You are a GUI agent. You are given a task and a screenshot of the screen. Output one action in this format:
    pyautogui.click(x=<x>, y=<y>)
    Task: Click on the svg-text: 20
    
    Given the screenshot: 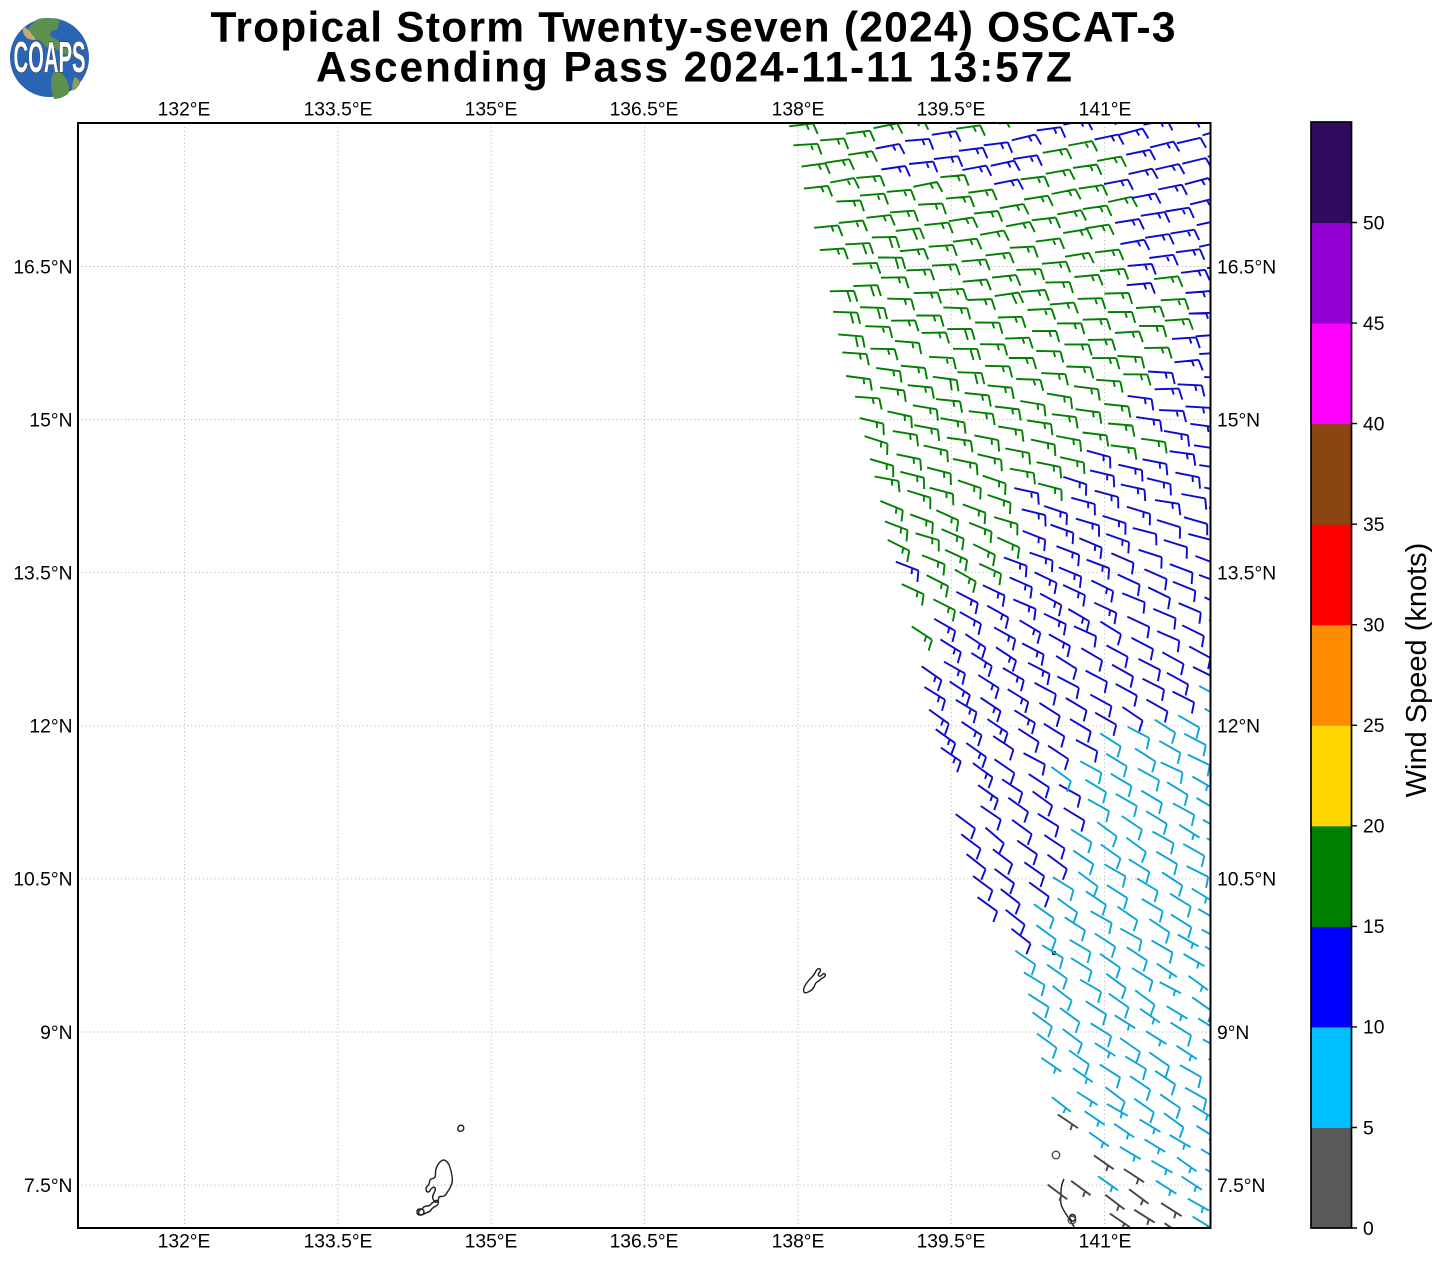 What is the action you would take?
    pyautogui.click(x=1373, y=827)
    